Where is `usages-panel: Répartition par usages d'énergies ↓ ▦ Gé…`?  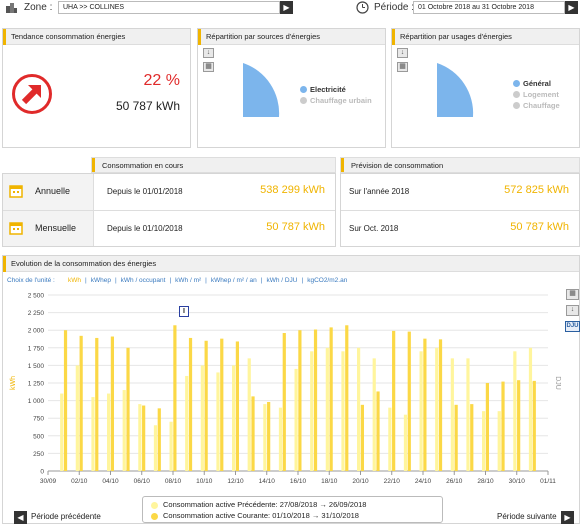 usages-panel: Répartition par usages d'énergies ↓ ▦ Gé… is located at coordinates (485, 88).